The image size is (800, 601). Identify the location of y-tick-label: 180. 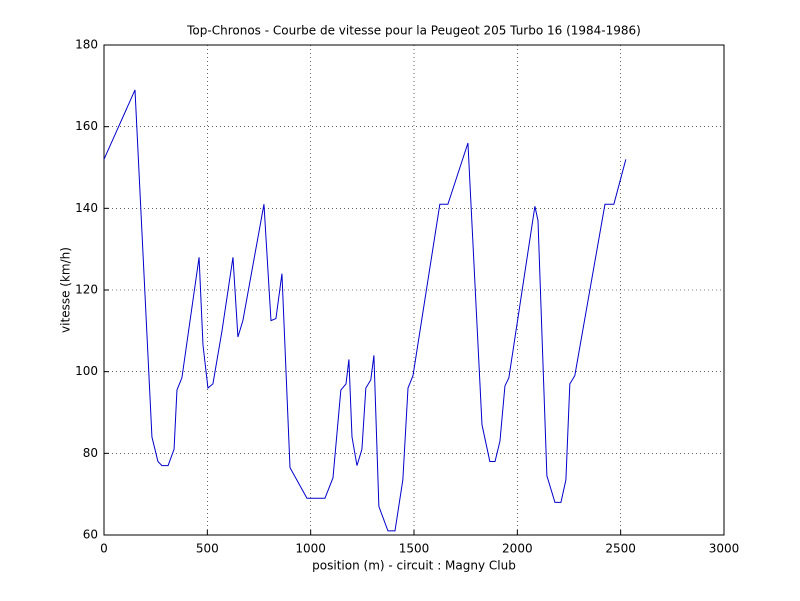
(86, 45).